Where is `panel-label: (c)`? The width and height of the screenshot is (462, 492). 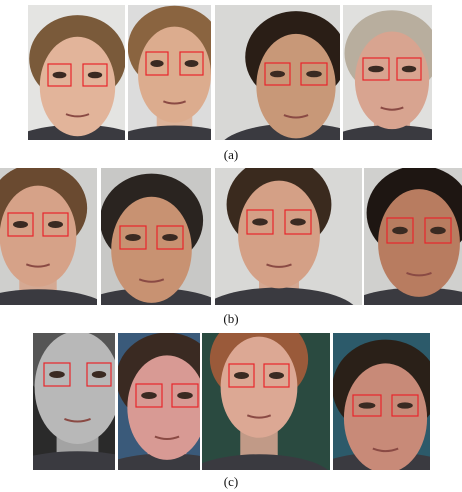 panel-label: (c) is located at coordinates (231, 481).